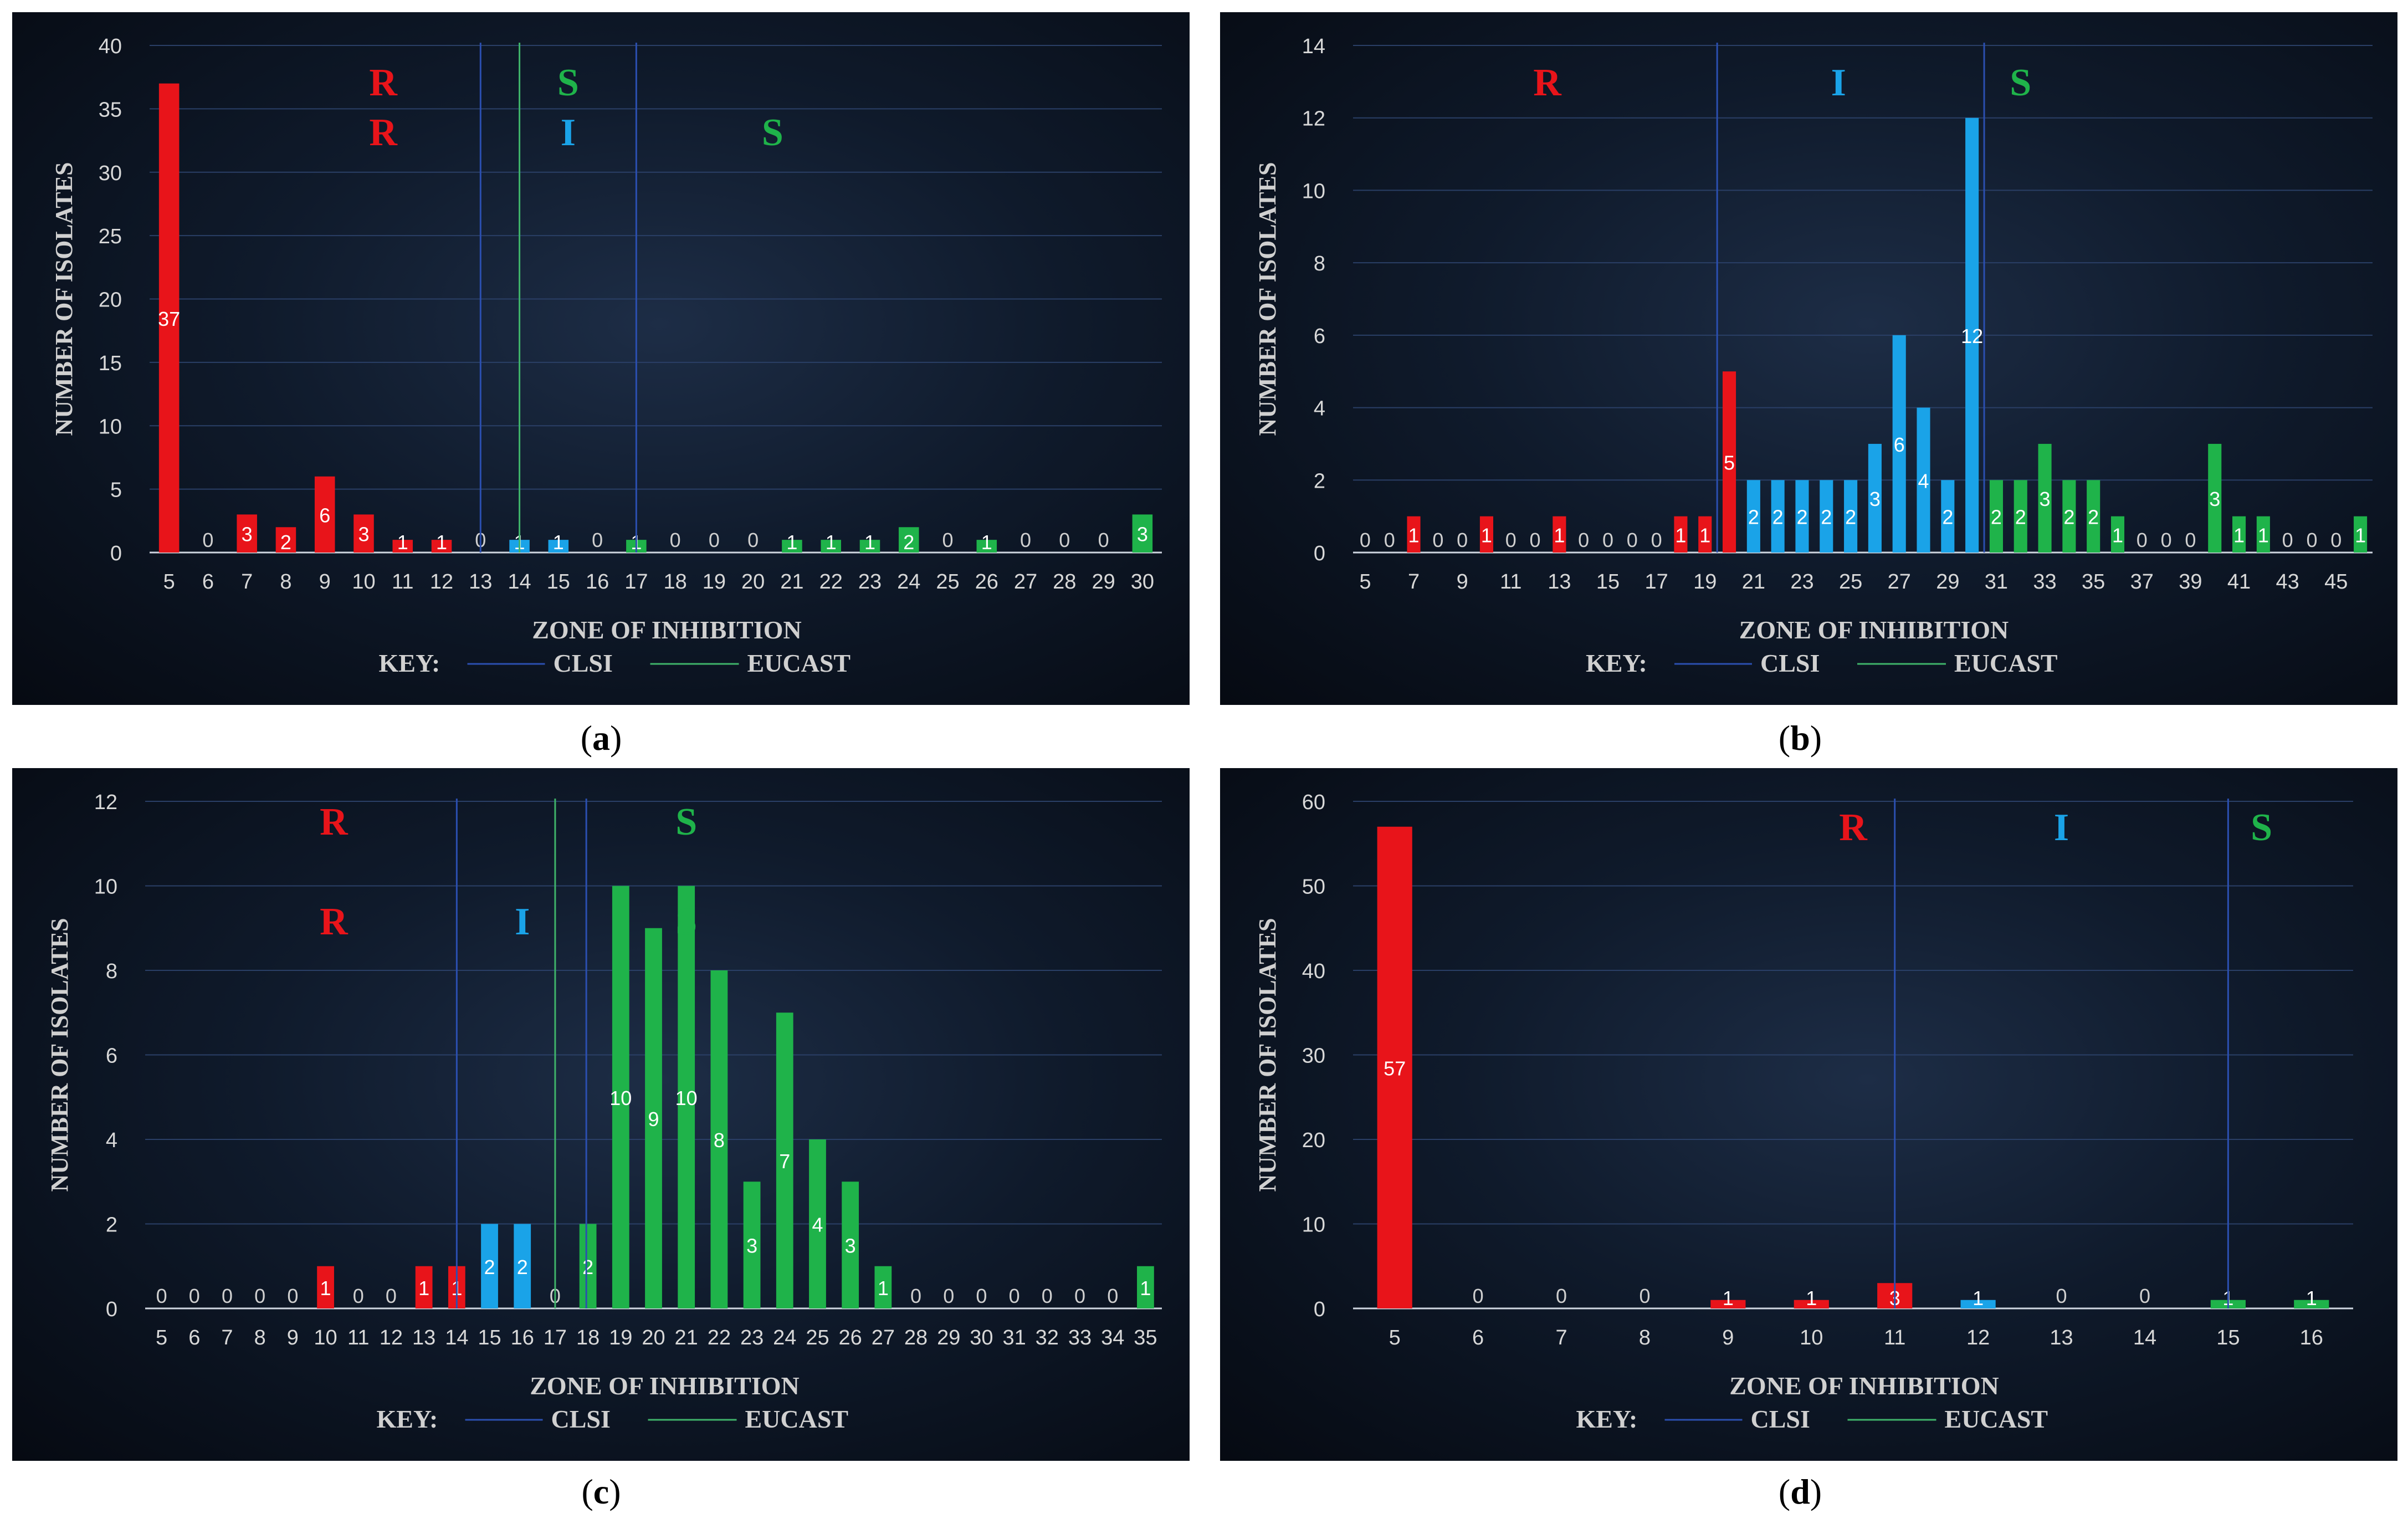 This screenshot has height=1524, width=2408. Describe the element at coordinates (383, 132) in the screenshot. I see `zone-label: R` at that location.